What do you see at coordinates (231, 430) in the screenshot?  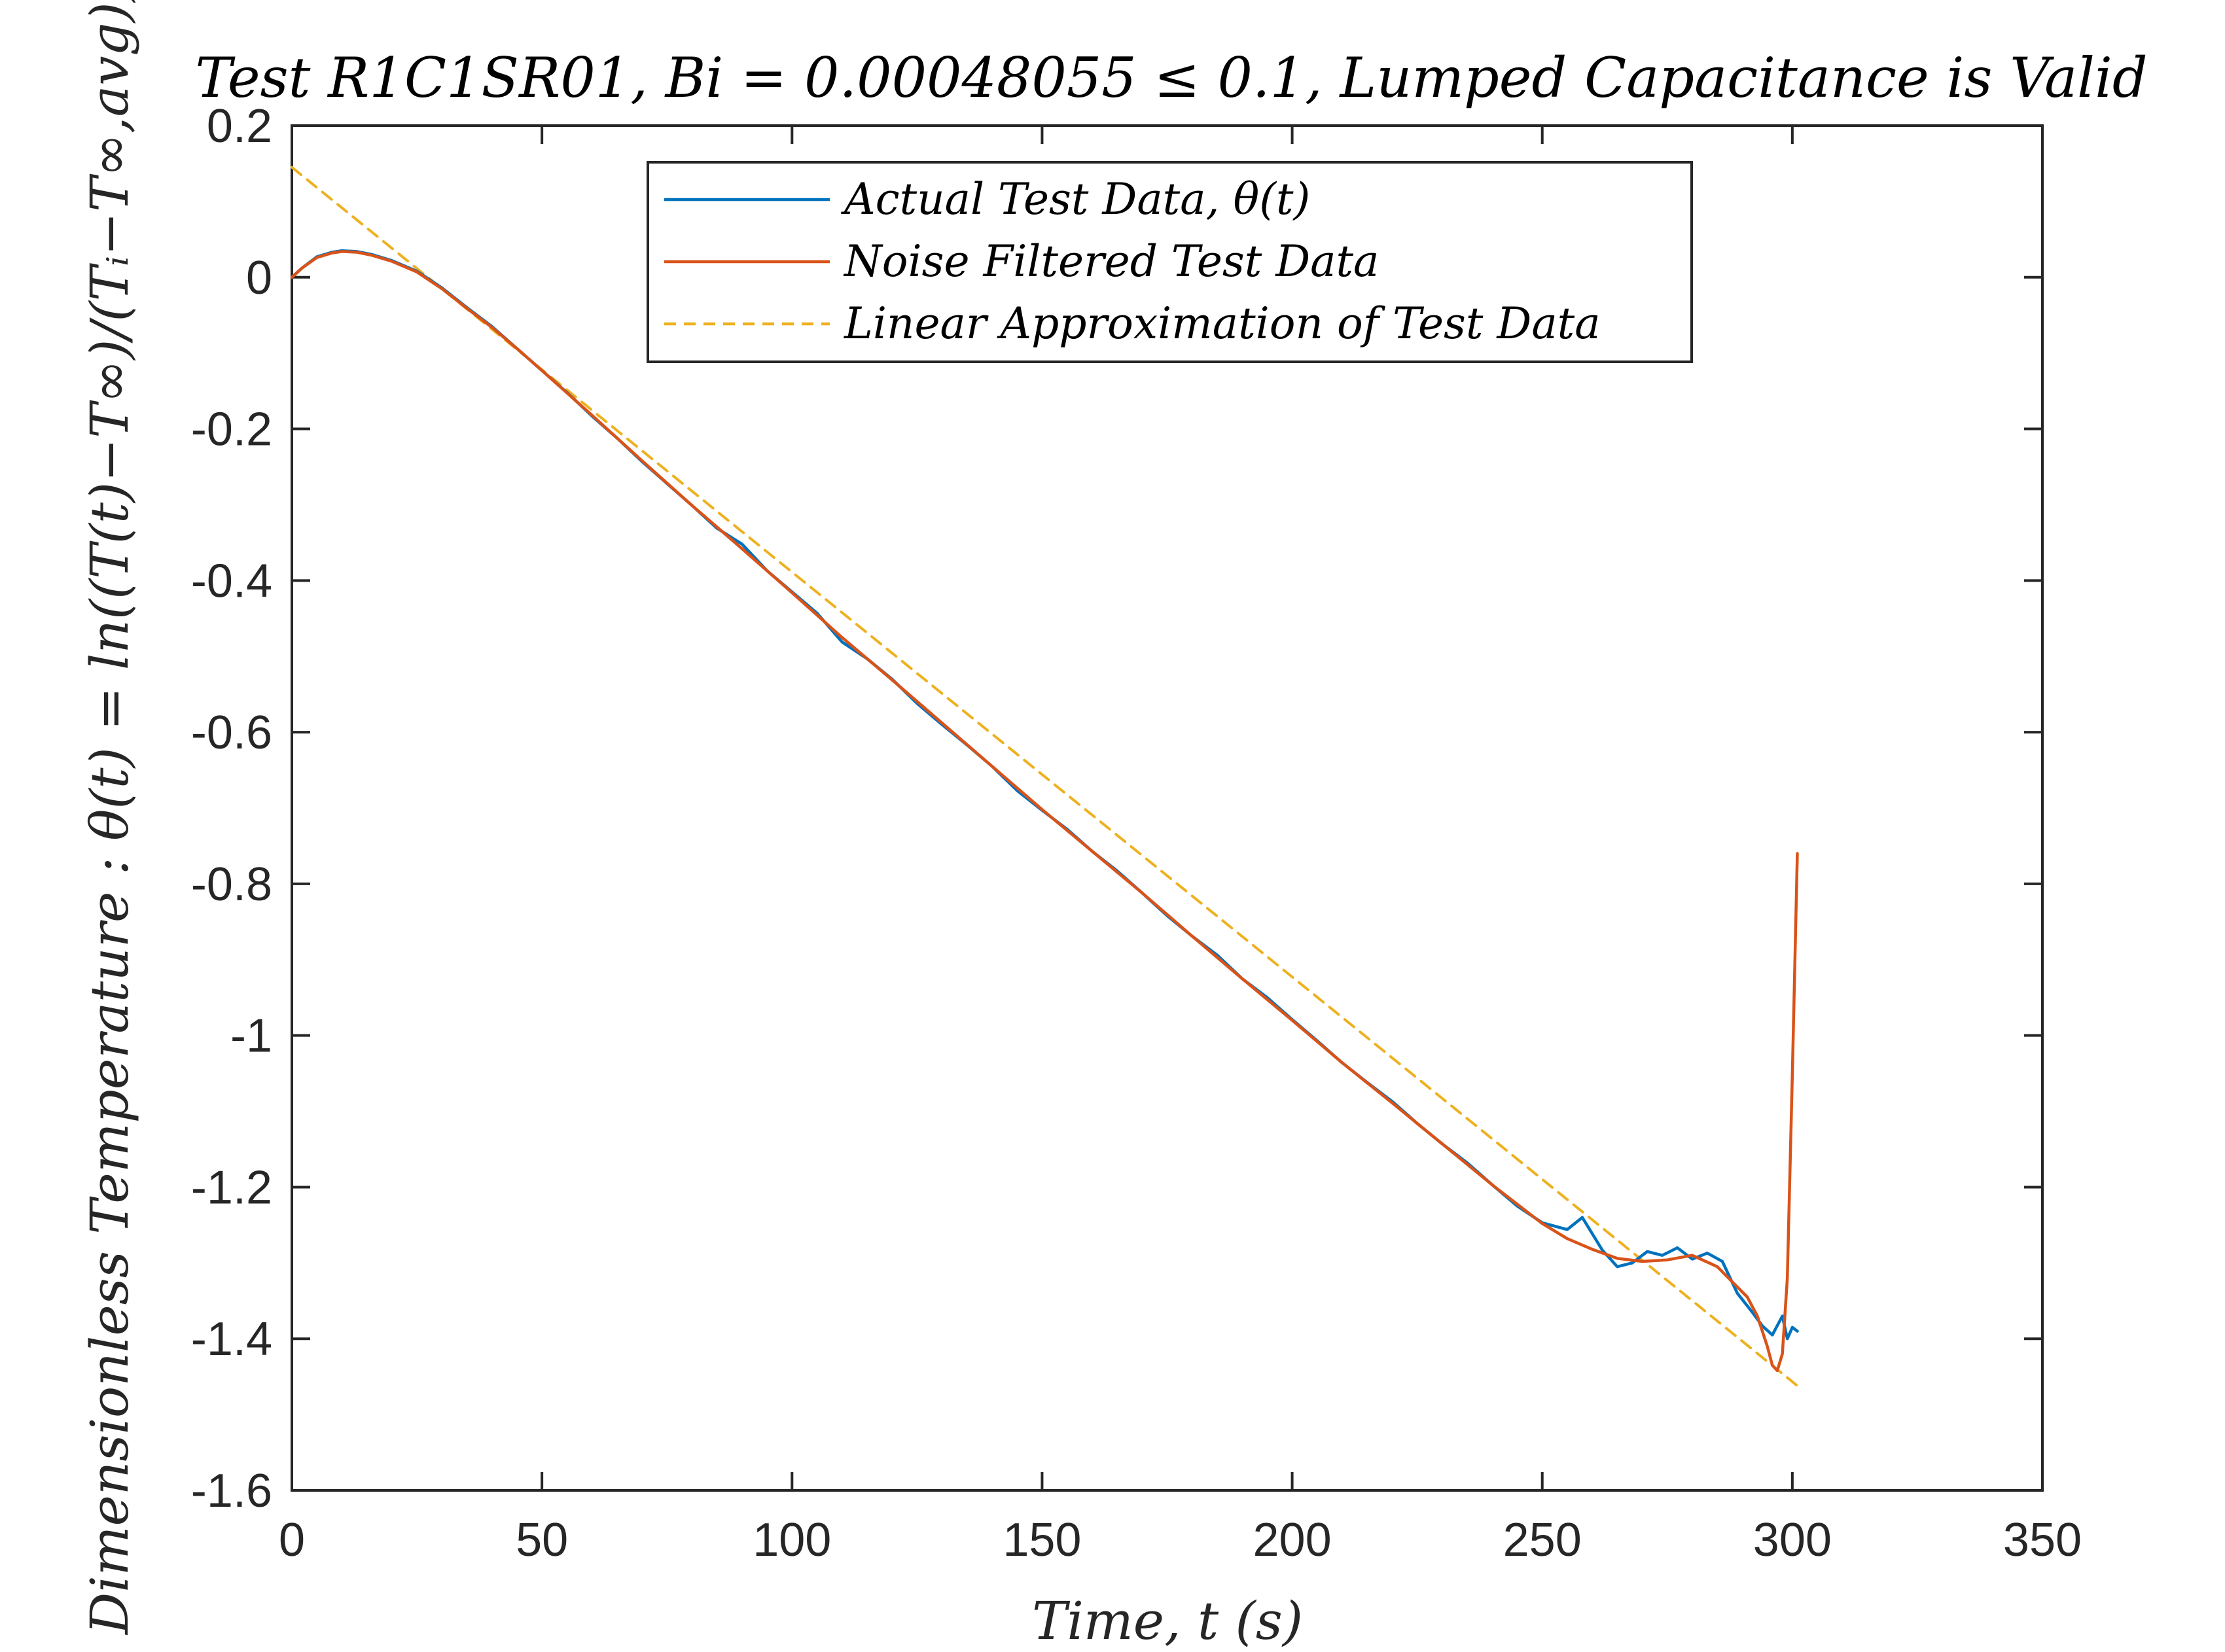 I see `y-tick-label: -0.2` at bounding box center [231, 430].